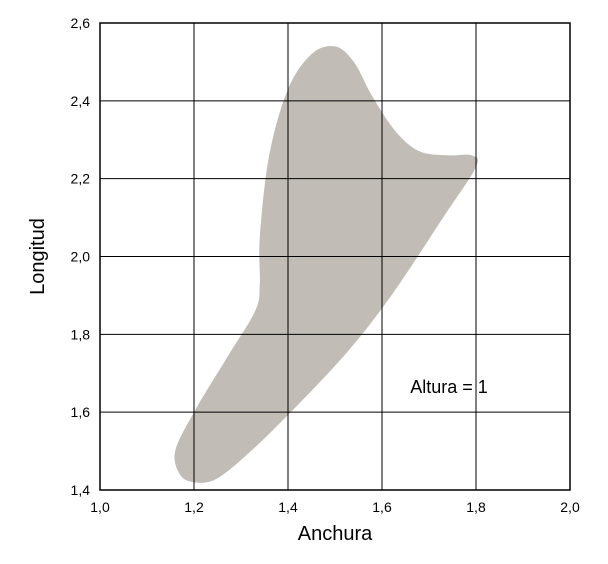 This screenshot has width=608, height=564. What do you see at coordinates (288, 507) in the screenshot?
I see `x-tick-label: 1,4` at bounding box center [288, 507].